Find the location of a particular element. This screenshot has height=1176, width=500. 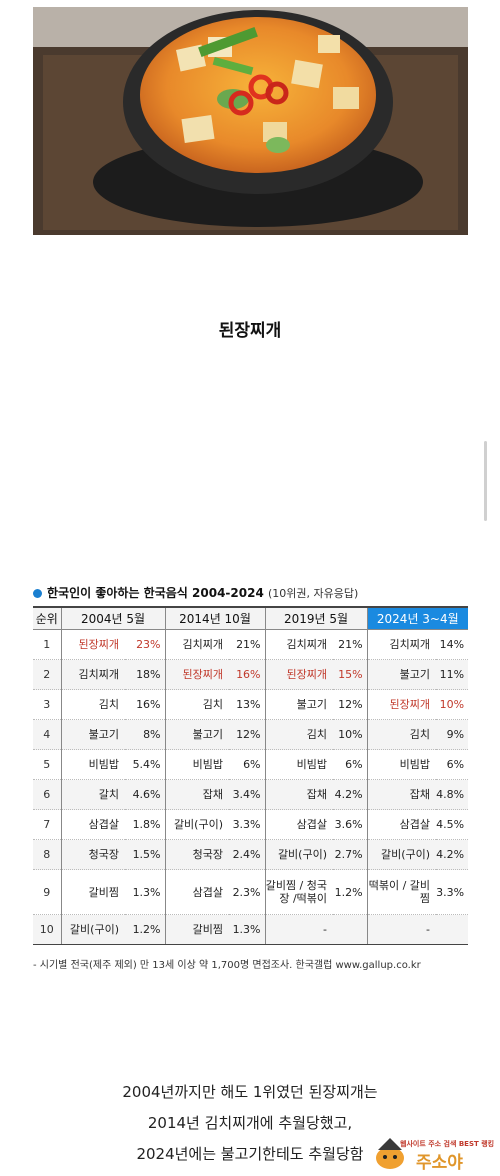

table-row: 5 비빔밥 5.4% 비빔밥 6% 비빔밥 6% 비빔밥 6% is located at coordinates (251, 764).